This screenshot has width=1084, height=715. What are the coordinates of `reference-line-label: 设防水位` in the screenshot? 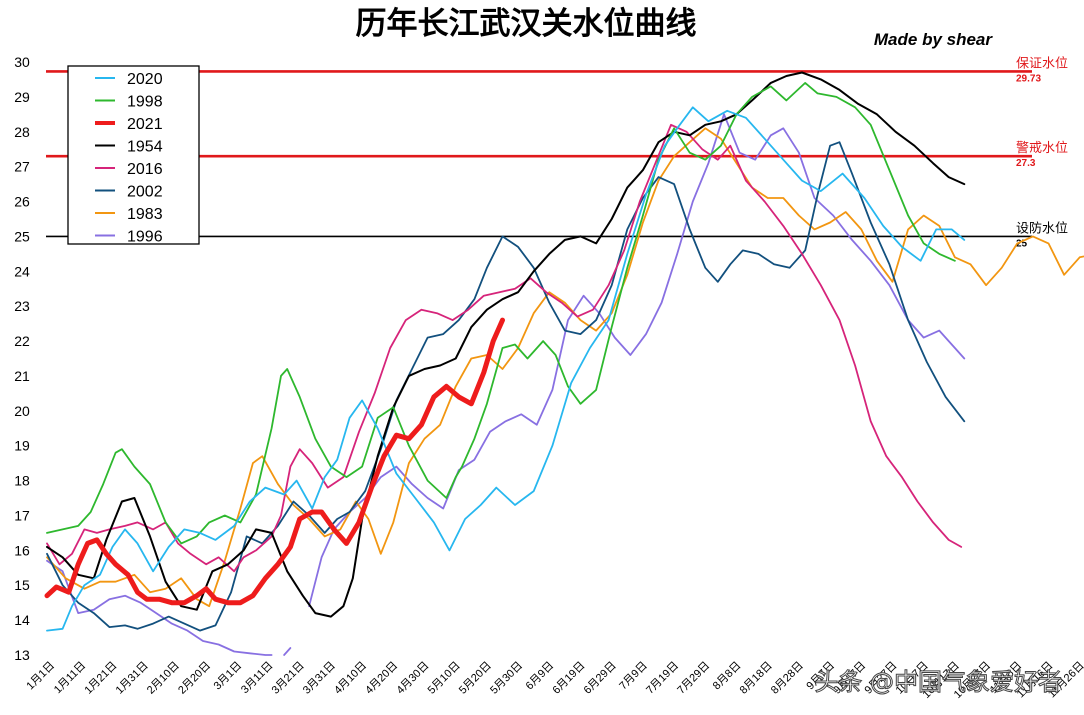 It's located at (1042, 228).